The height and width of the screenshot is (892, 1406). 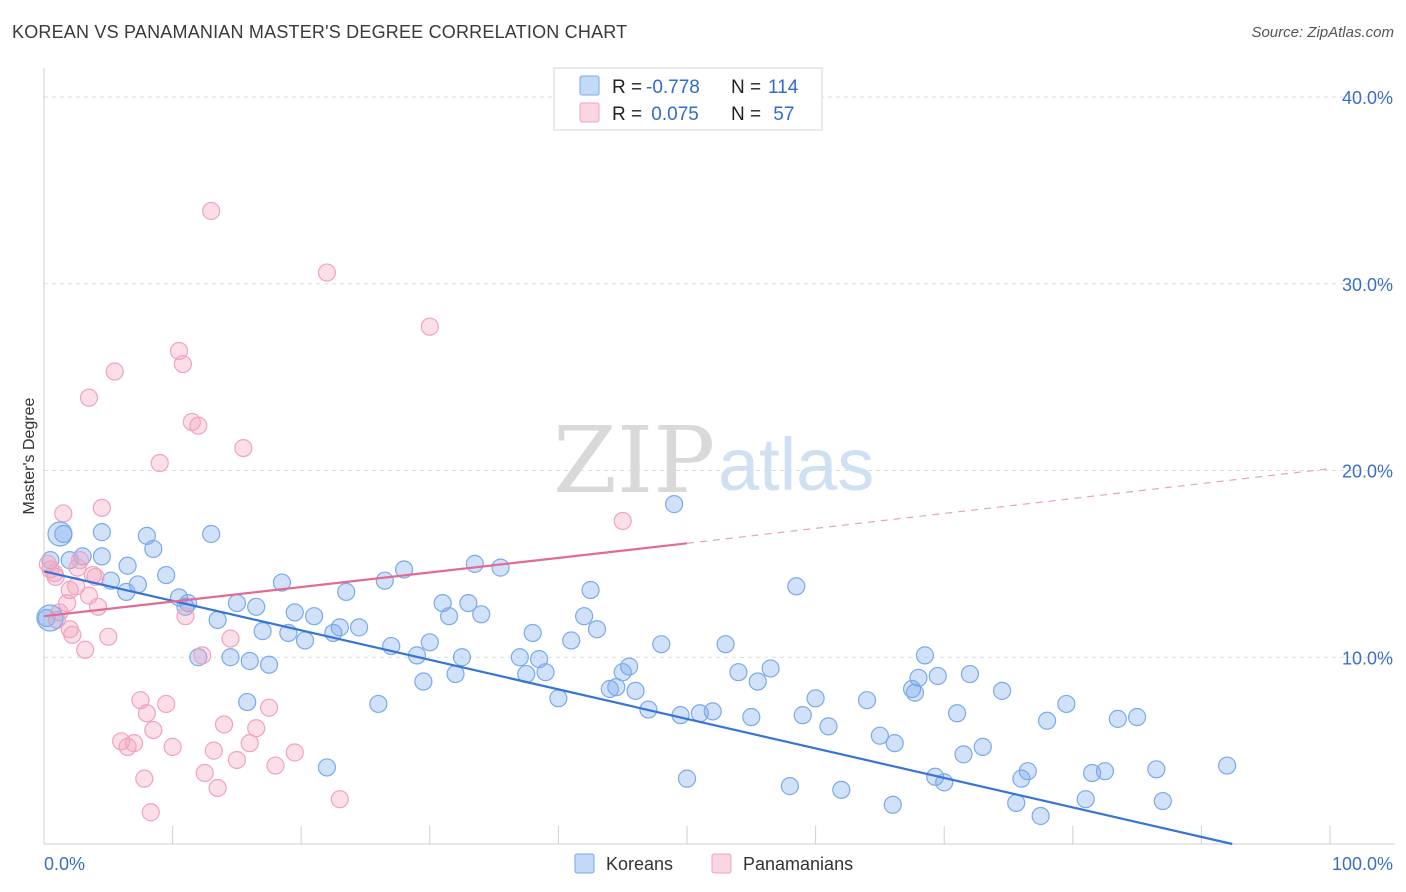 What do you see at coordinates (639, 864) in the screenshot?
I see `bottom-legend-label-koreans: Koreans` at bounding box center [639, 864].